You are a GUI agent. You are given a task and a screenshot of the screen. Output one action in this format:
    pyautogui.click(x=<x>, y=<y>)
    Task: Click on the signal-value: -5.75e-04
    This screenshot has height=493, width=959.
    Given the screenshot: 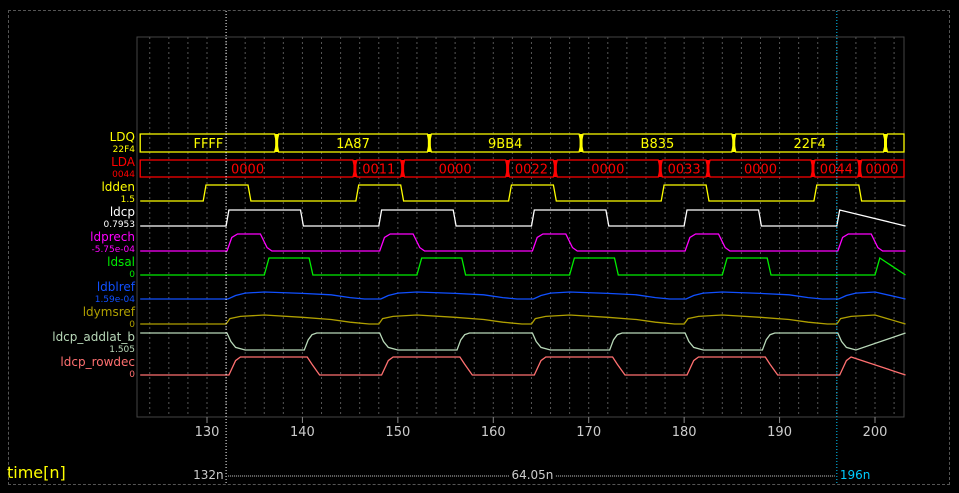 What is the action you would take?
    pyautogui.click(x=113, y=250)
    